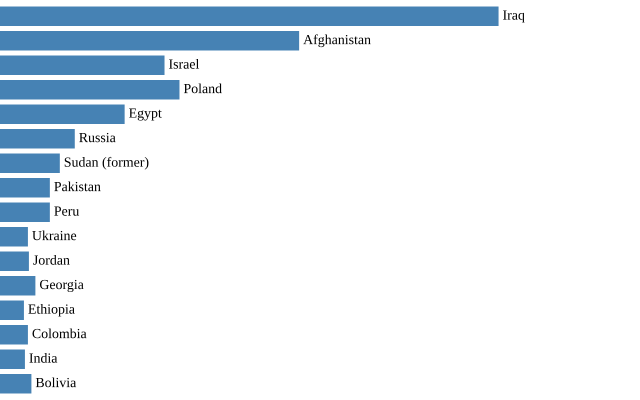  Describe the element at coordinates (106, 163) in the screenshot. I see `y-tick-label: Sudan (former)` at that location.